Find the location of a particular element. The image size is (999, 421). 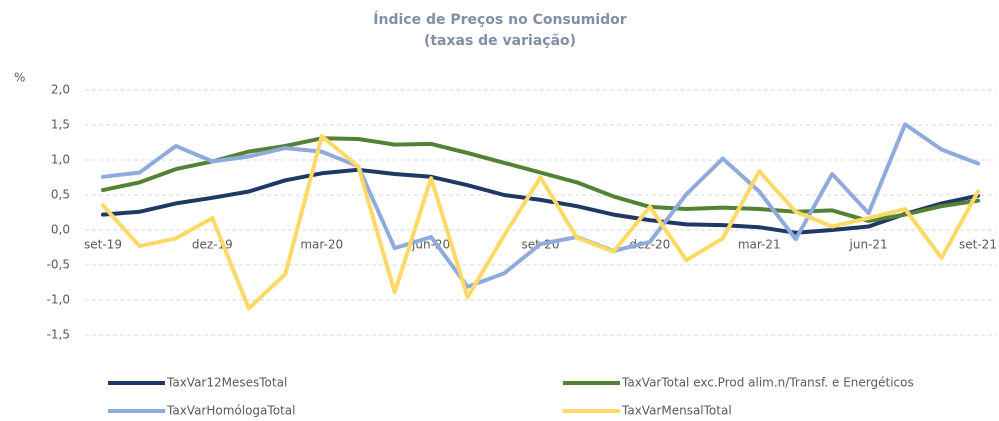

y-axis-label: % is located at coordinates (19, 78).